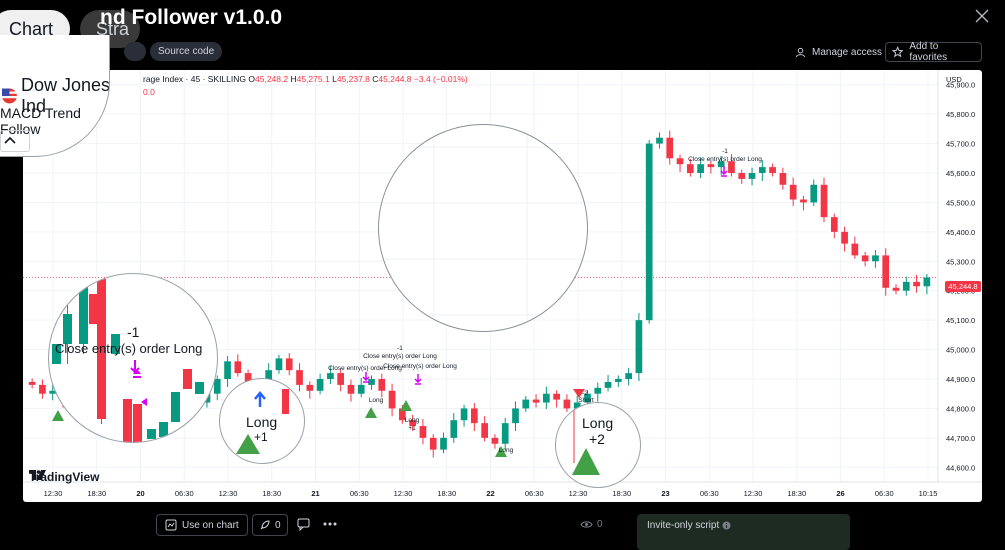 The height and width of the screenshot is (550, 1005). I want to click on magnifier-long-1: Long +1, so click(262, 421).